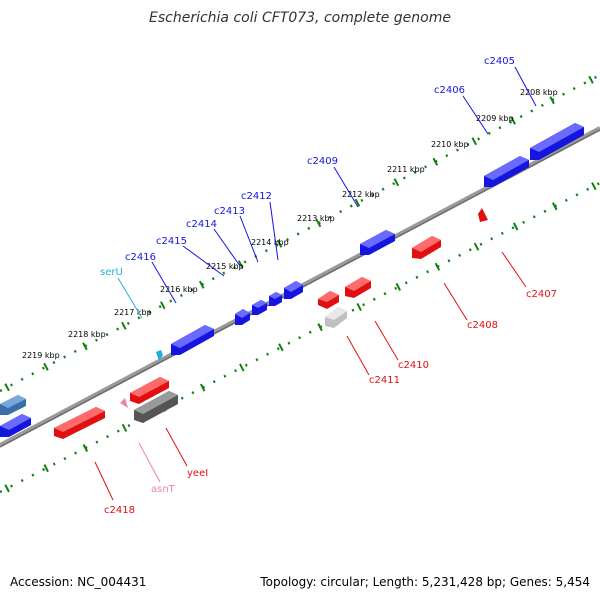 The width and height of the screenshot is (600, 600). I want to click on label-c2416: c2416, so click(140, 257).